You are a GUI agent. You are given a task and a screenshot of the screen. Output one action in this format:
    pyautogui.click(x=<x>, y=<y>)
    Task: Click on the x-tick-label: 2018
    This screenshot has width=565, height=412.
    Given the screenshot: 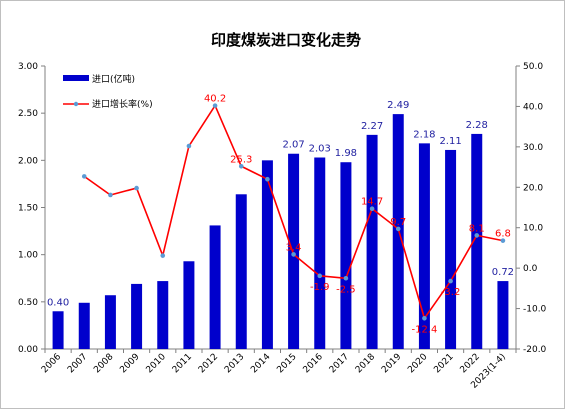 What is the action you would take?
    pyautogui.click(x=365, y=363)
    